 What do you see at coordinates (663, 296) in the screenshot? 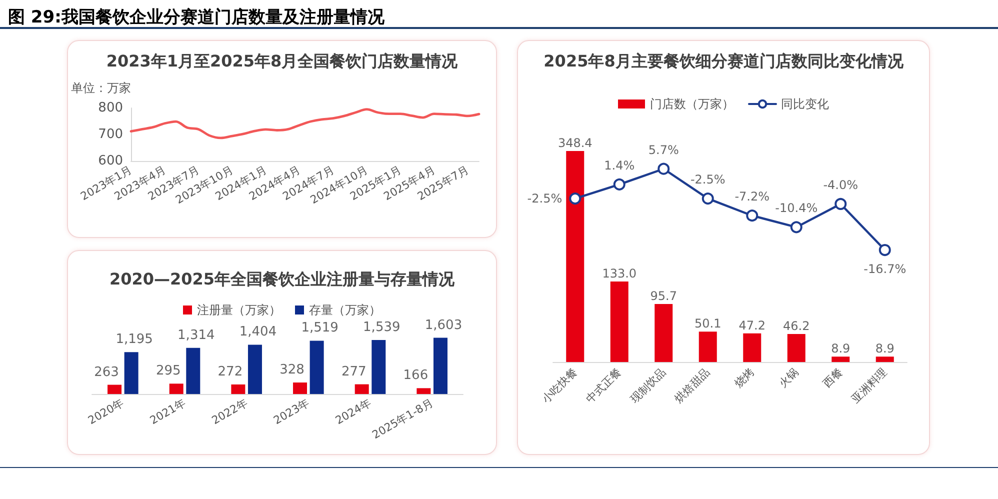
I see `data-label: 95.7` at bounding box center [663, 296].